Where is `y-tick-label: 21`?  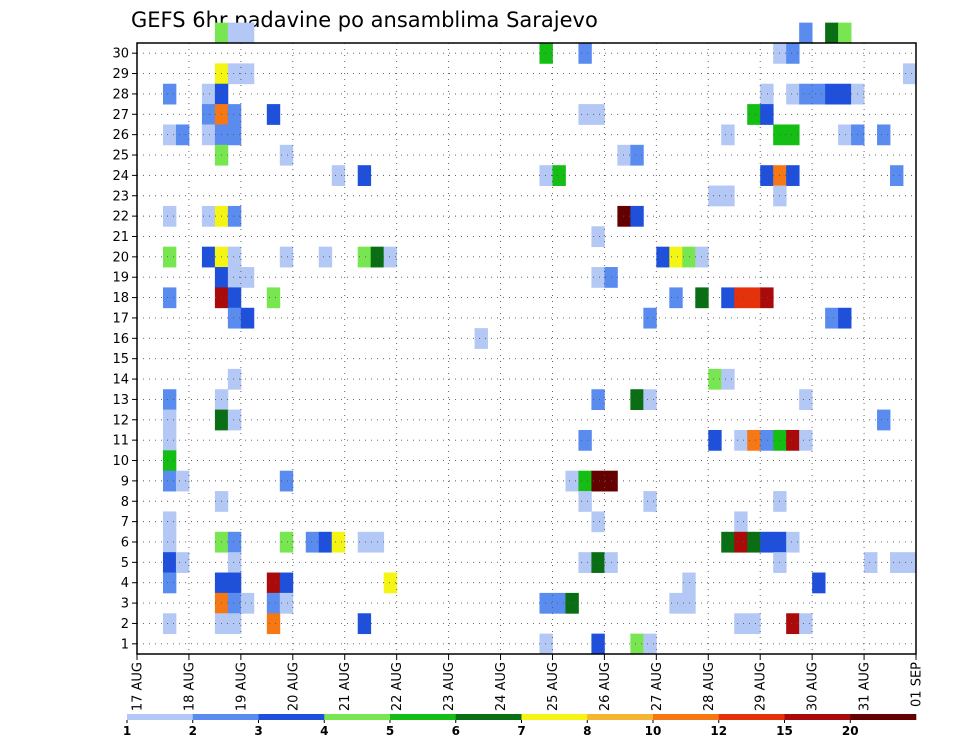 y-tick-label: 21 is located at coordinates (120, 237).